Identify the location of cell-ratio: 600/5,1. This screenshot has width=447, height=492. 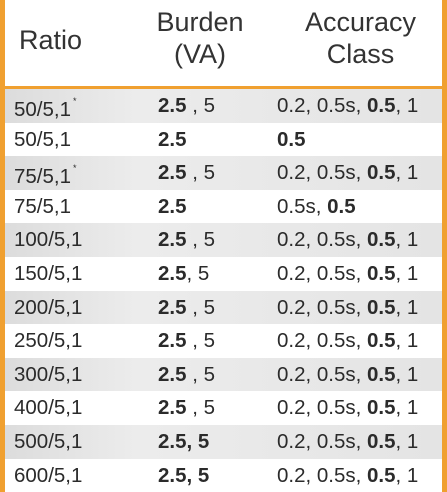
(48, 475).